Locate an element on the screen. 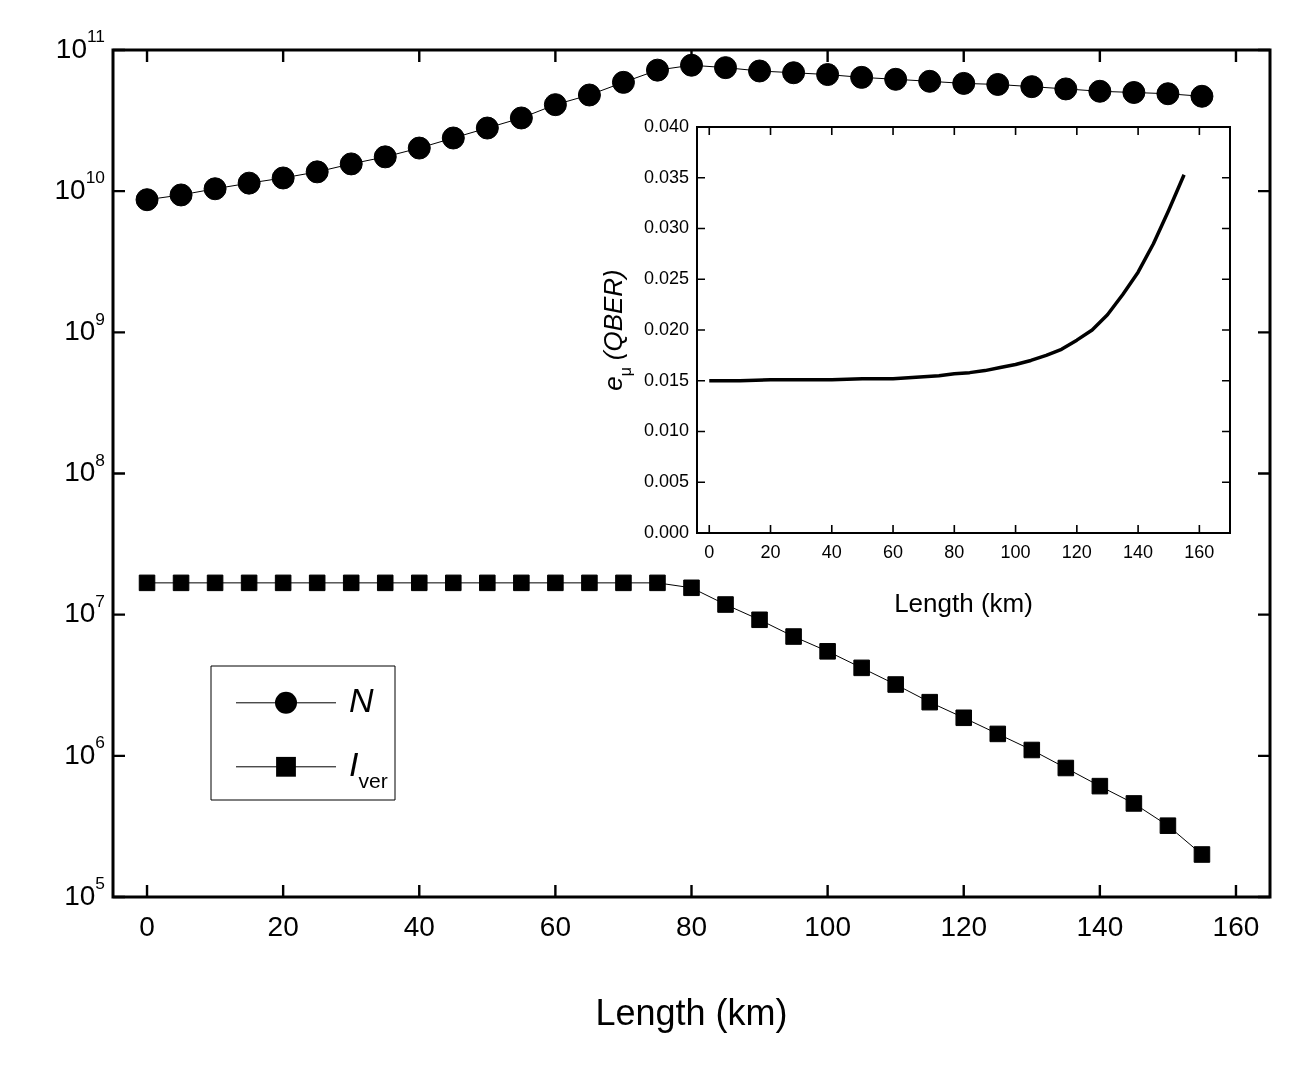 This screenshot has height=1065, width=1290. y-tick-label: 0.010 is located at coordinates (666, 430).